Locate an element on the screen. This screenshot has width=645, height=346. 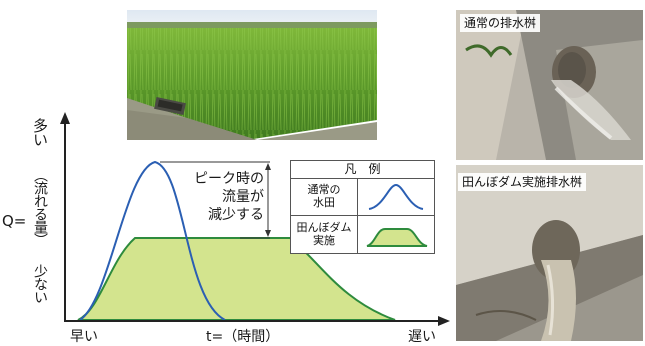
rice-paddy-image is located at coordinates (252, 75).